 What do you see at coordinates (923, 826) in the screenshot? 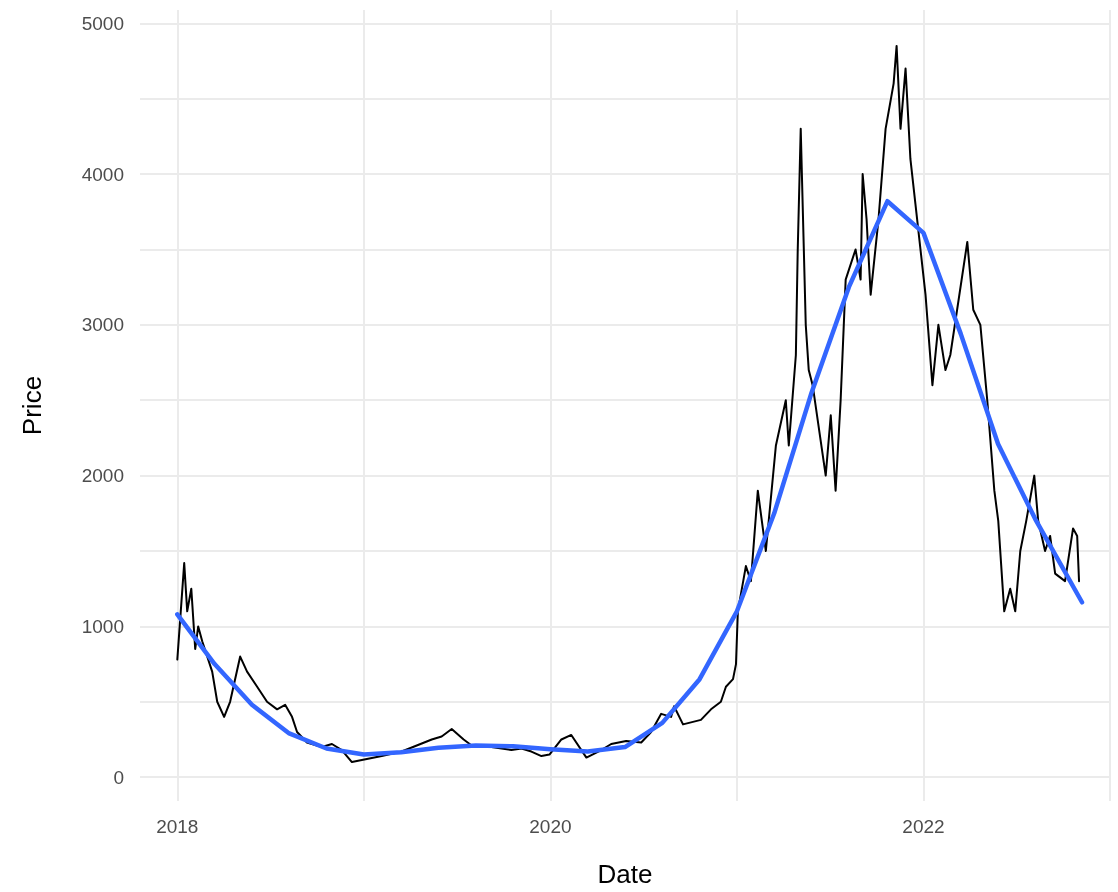
I see `x-tick-label: 2022` at bounding box center [923, 826].